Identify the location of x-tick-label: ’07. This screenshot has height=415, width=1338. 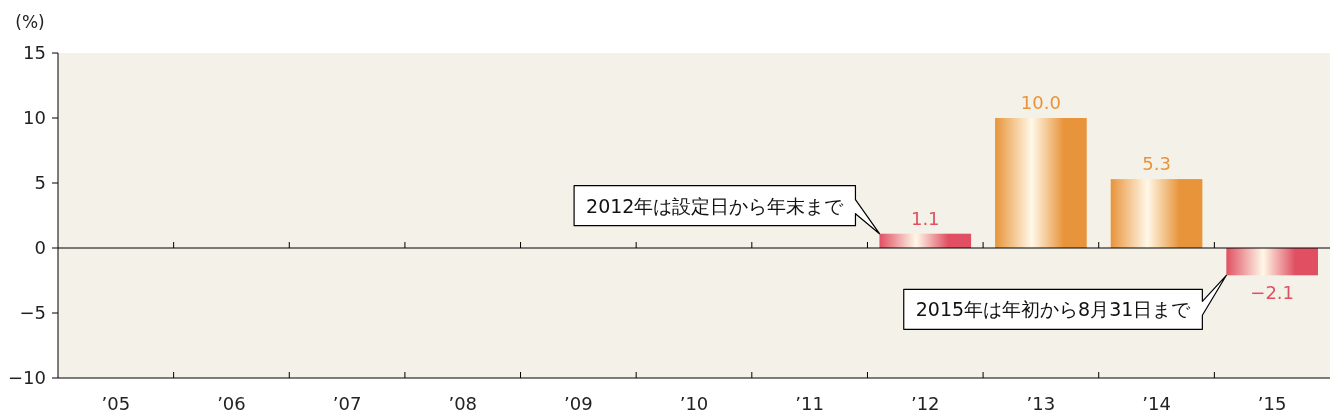
(347, 403).